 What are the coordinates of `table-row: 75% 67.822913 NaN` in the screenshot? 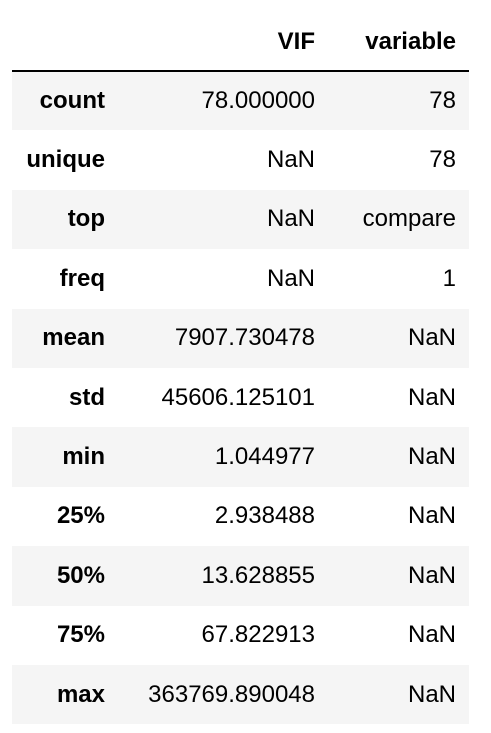 It's located at (240, 635).